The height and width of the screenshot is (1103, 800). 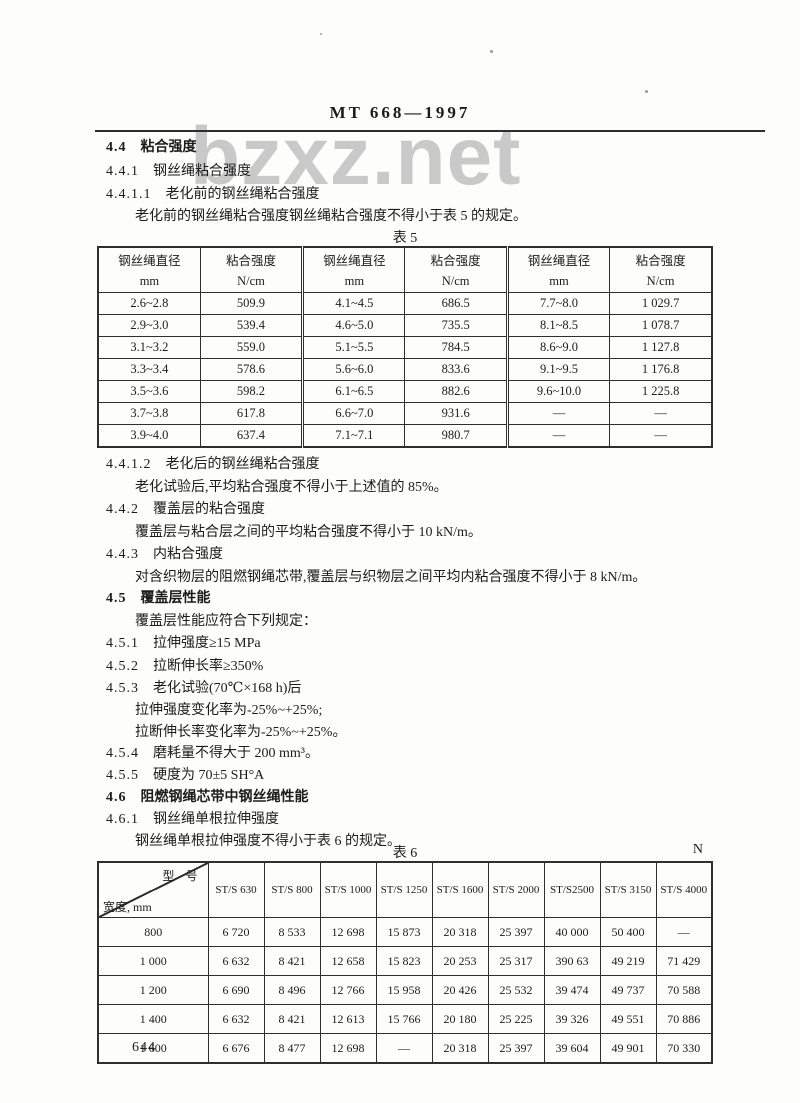 What do you see at coordinates (628, 889) in the screenshot?
I see `table6-header-cell: ST/S 3150` at bounding box center [628, 889].